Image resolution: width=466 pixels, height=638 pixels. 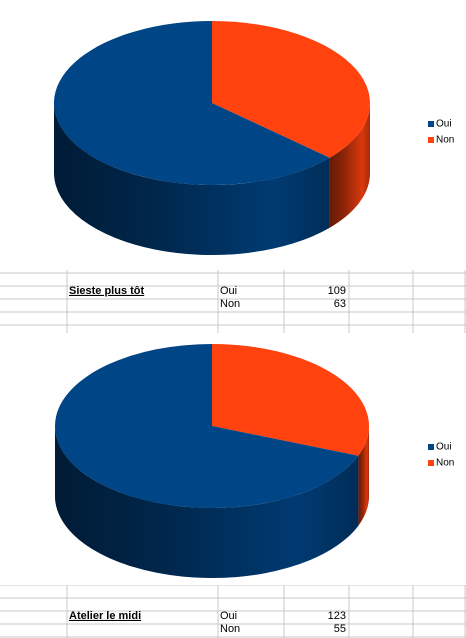 What do you see at coordinates (105, 616) in the screenshot?
I see `cell-title: Atelier le midi` at bounding box center [105, 616].